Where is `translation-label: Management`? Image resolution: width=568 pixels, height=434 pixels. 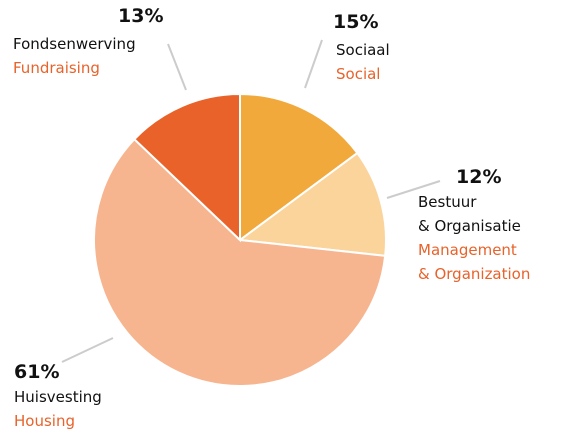
translation-label: Management is located at coordinates (467, 250).